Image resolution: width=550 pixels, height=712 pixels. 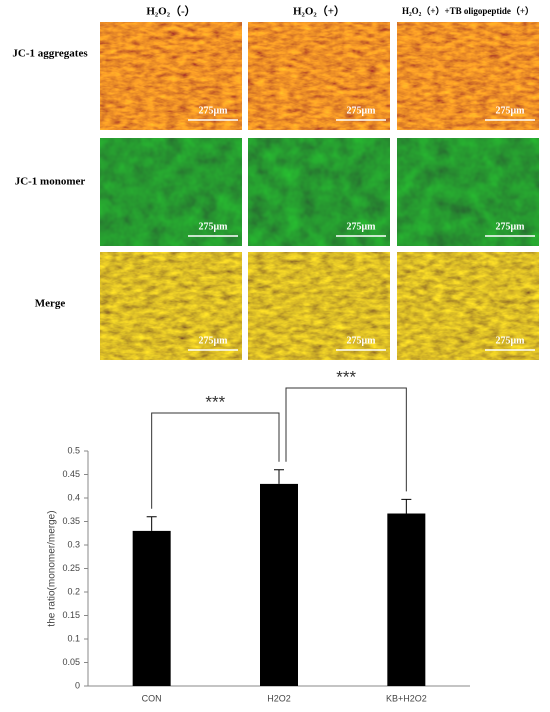 I want to click on x-tick-label: KB+H2O2, so click(x=406, y=698).